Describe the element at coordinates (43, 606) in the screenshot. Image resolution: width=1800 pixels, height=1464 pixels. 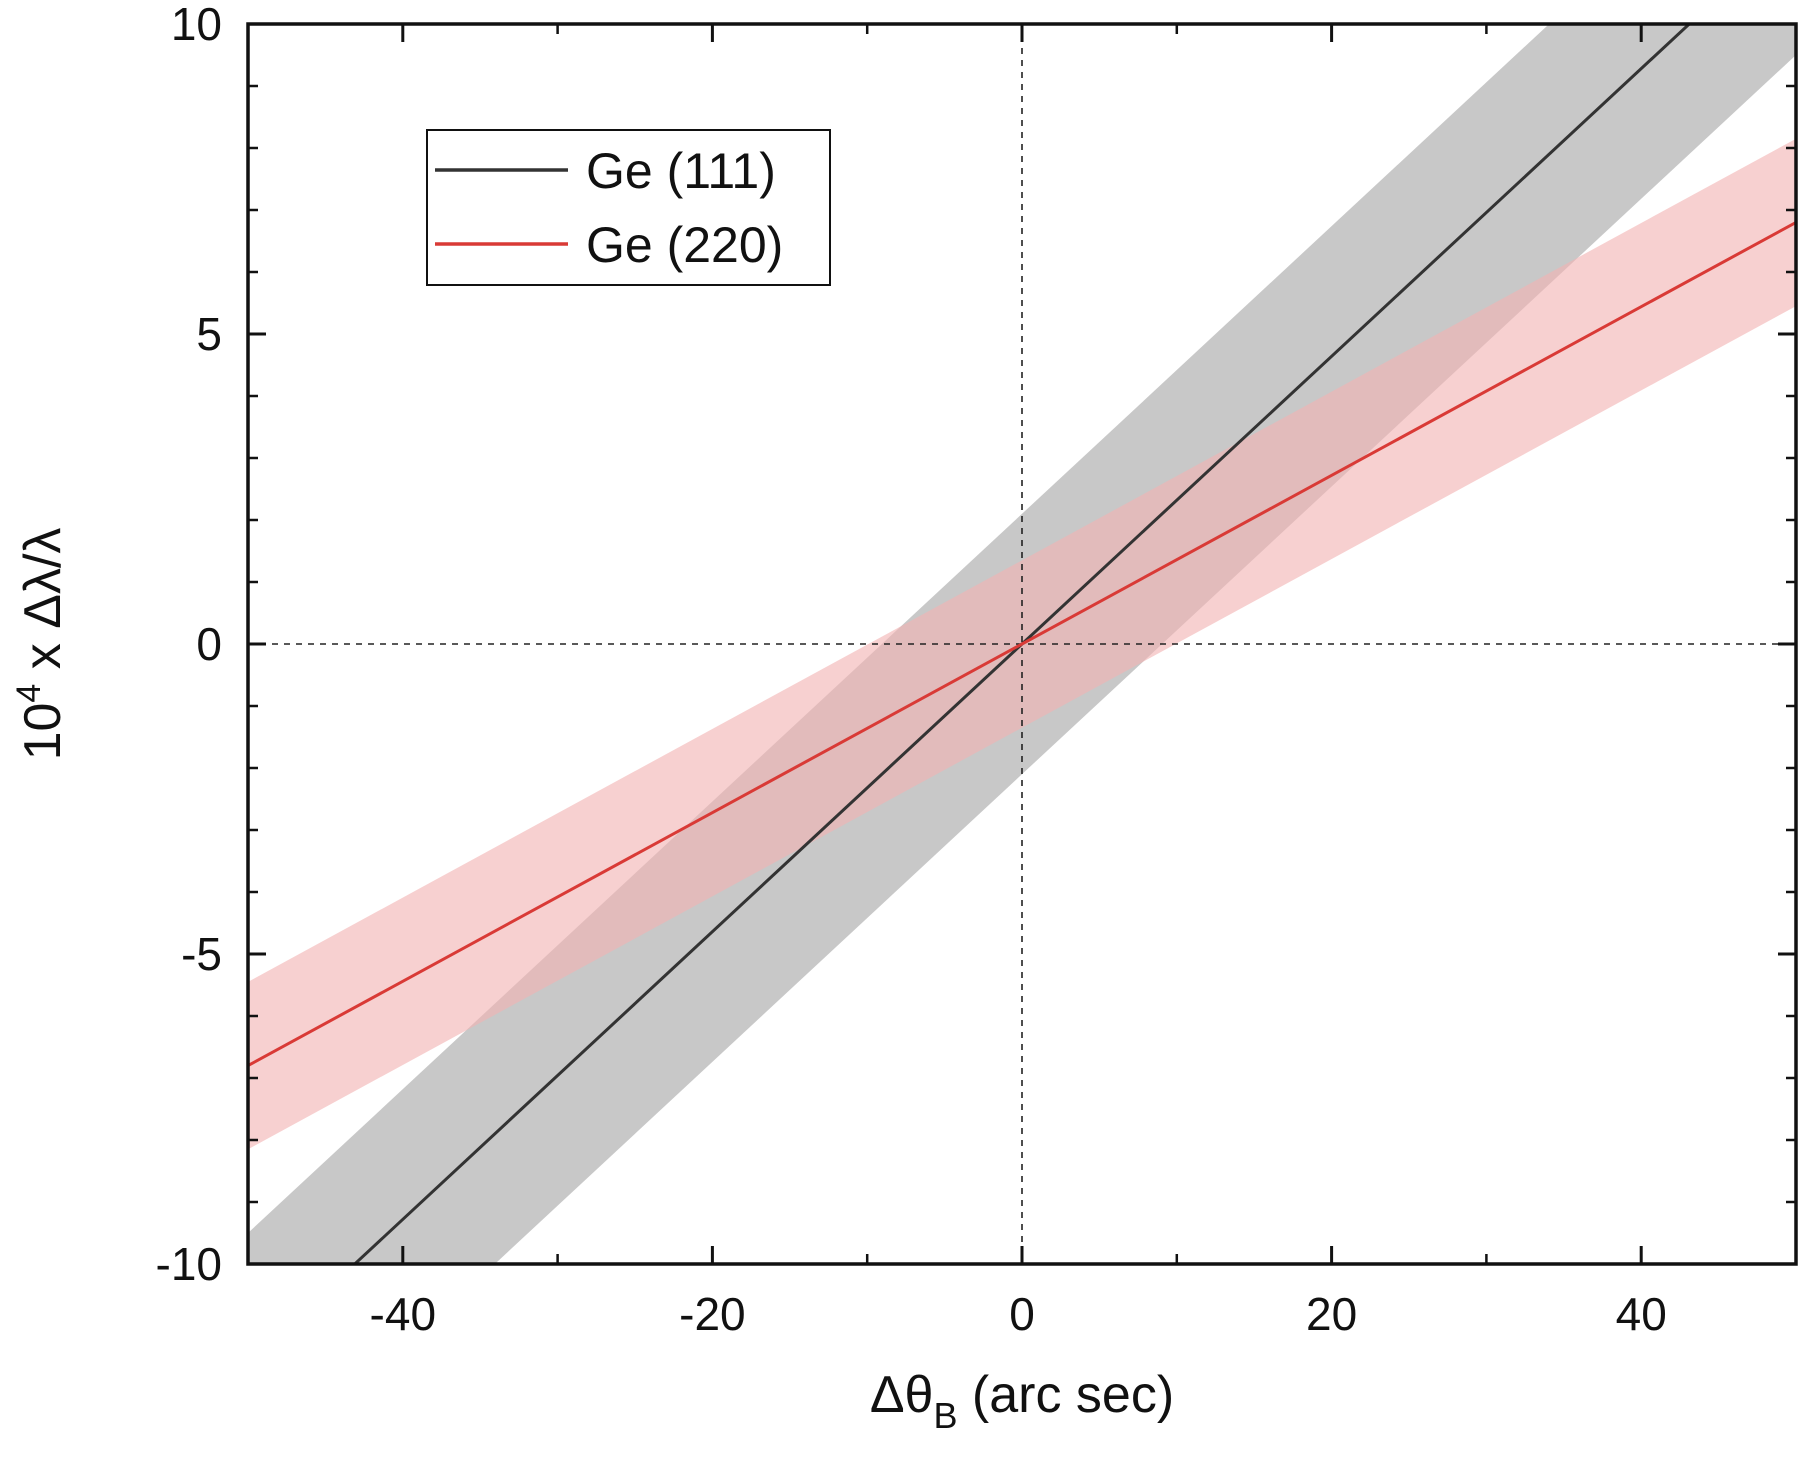
I see `y-axis-title-rest: x Δλ/λ` at that location.